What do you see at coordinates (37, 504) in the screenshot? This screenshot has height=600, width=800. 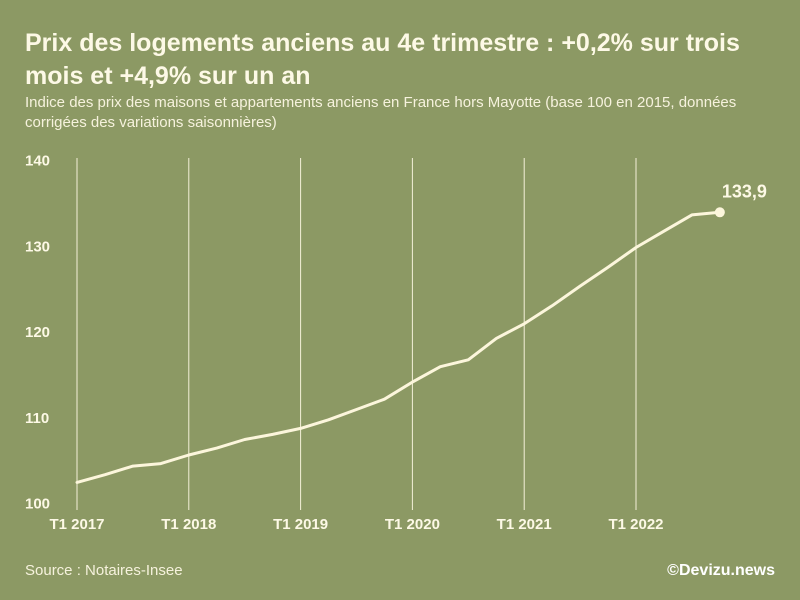 I see `y-tick-label: 100` at bounding box center [37, 504].